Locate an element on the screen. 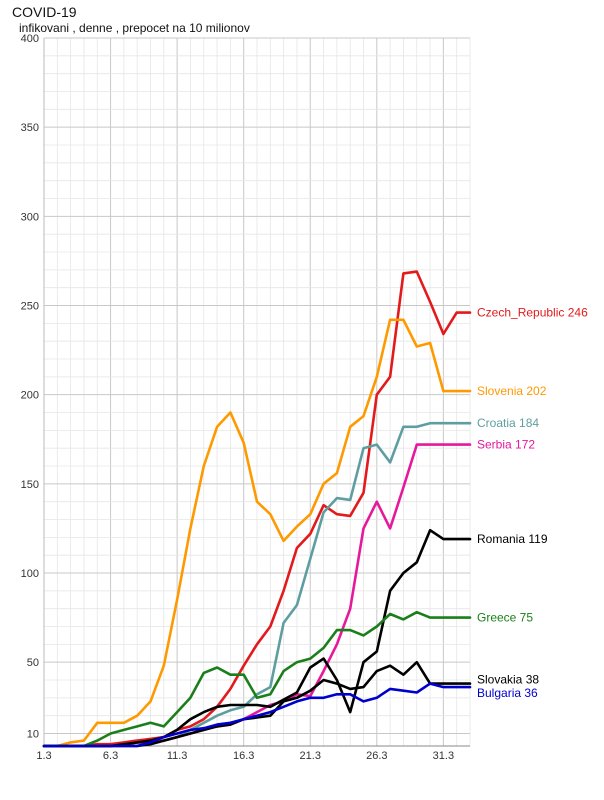 The image size is (604, 800). y-tick-label: 250 is located at coordinates (30, 307).